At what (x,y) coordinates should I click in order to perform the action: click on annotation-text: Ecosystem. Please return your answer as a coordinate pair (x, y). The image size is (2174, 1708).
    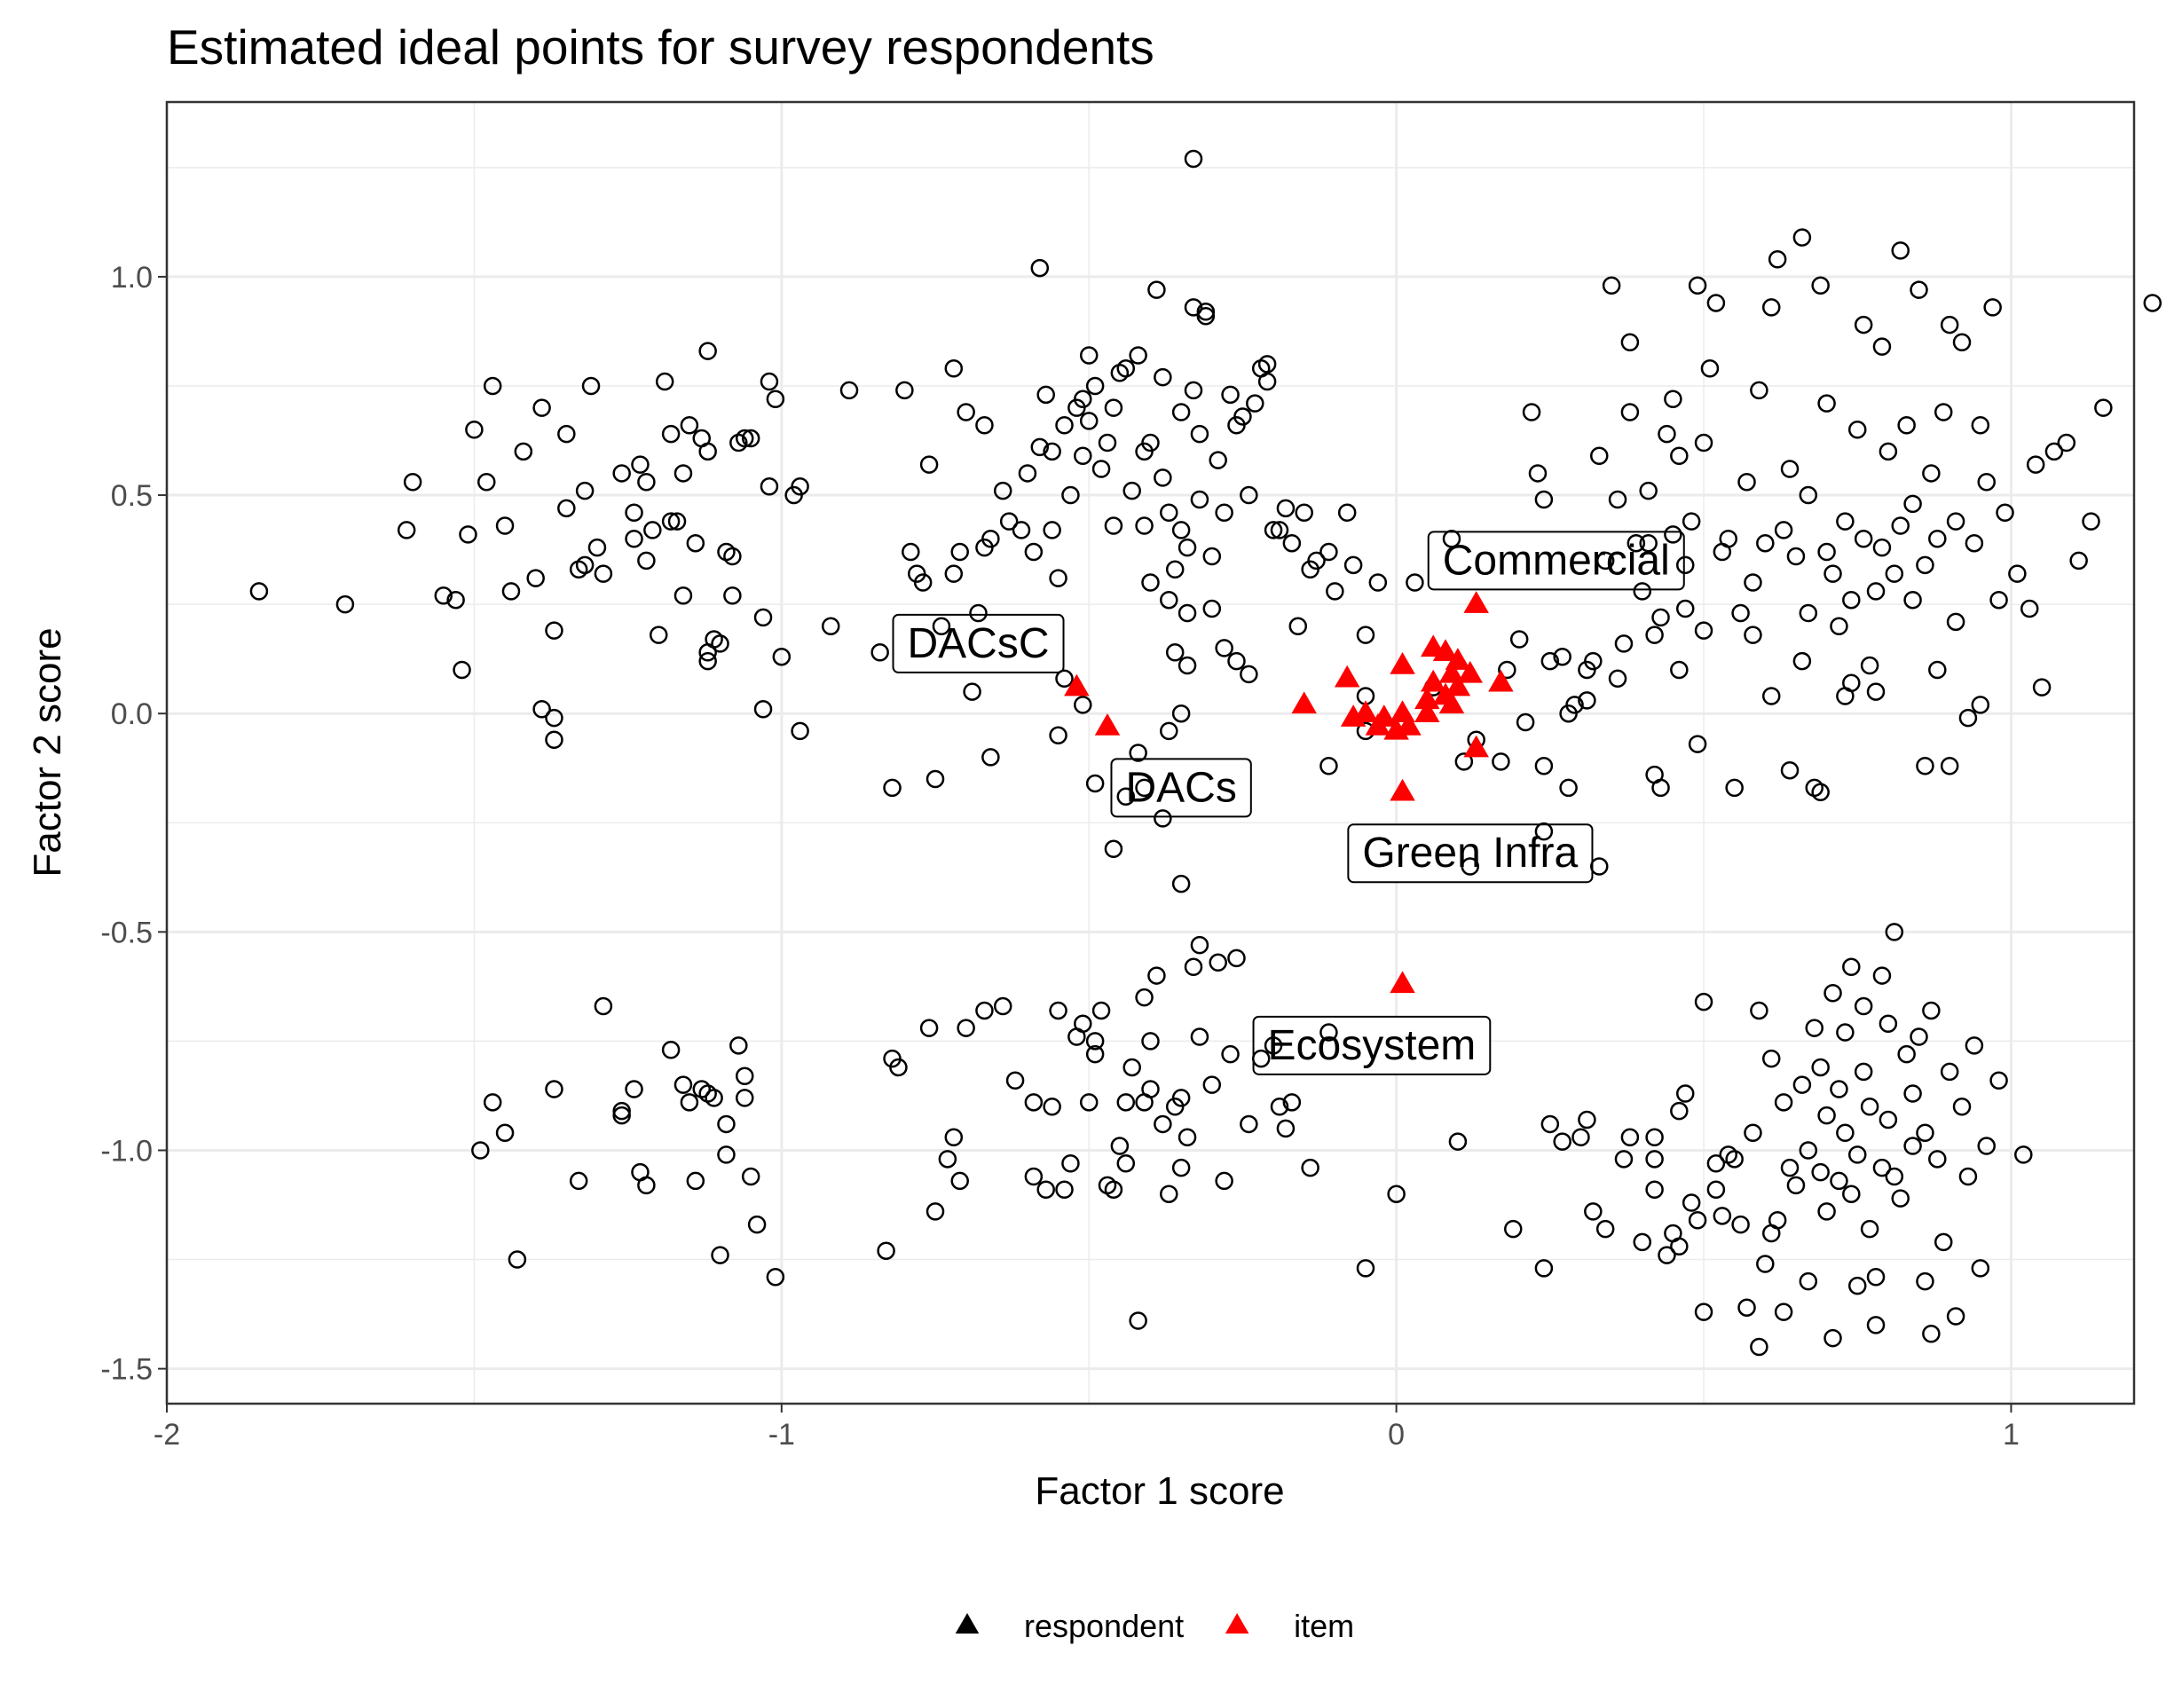
    Looking at the image, I should click on (1372, 1046).